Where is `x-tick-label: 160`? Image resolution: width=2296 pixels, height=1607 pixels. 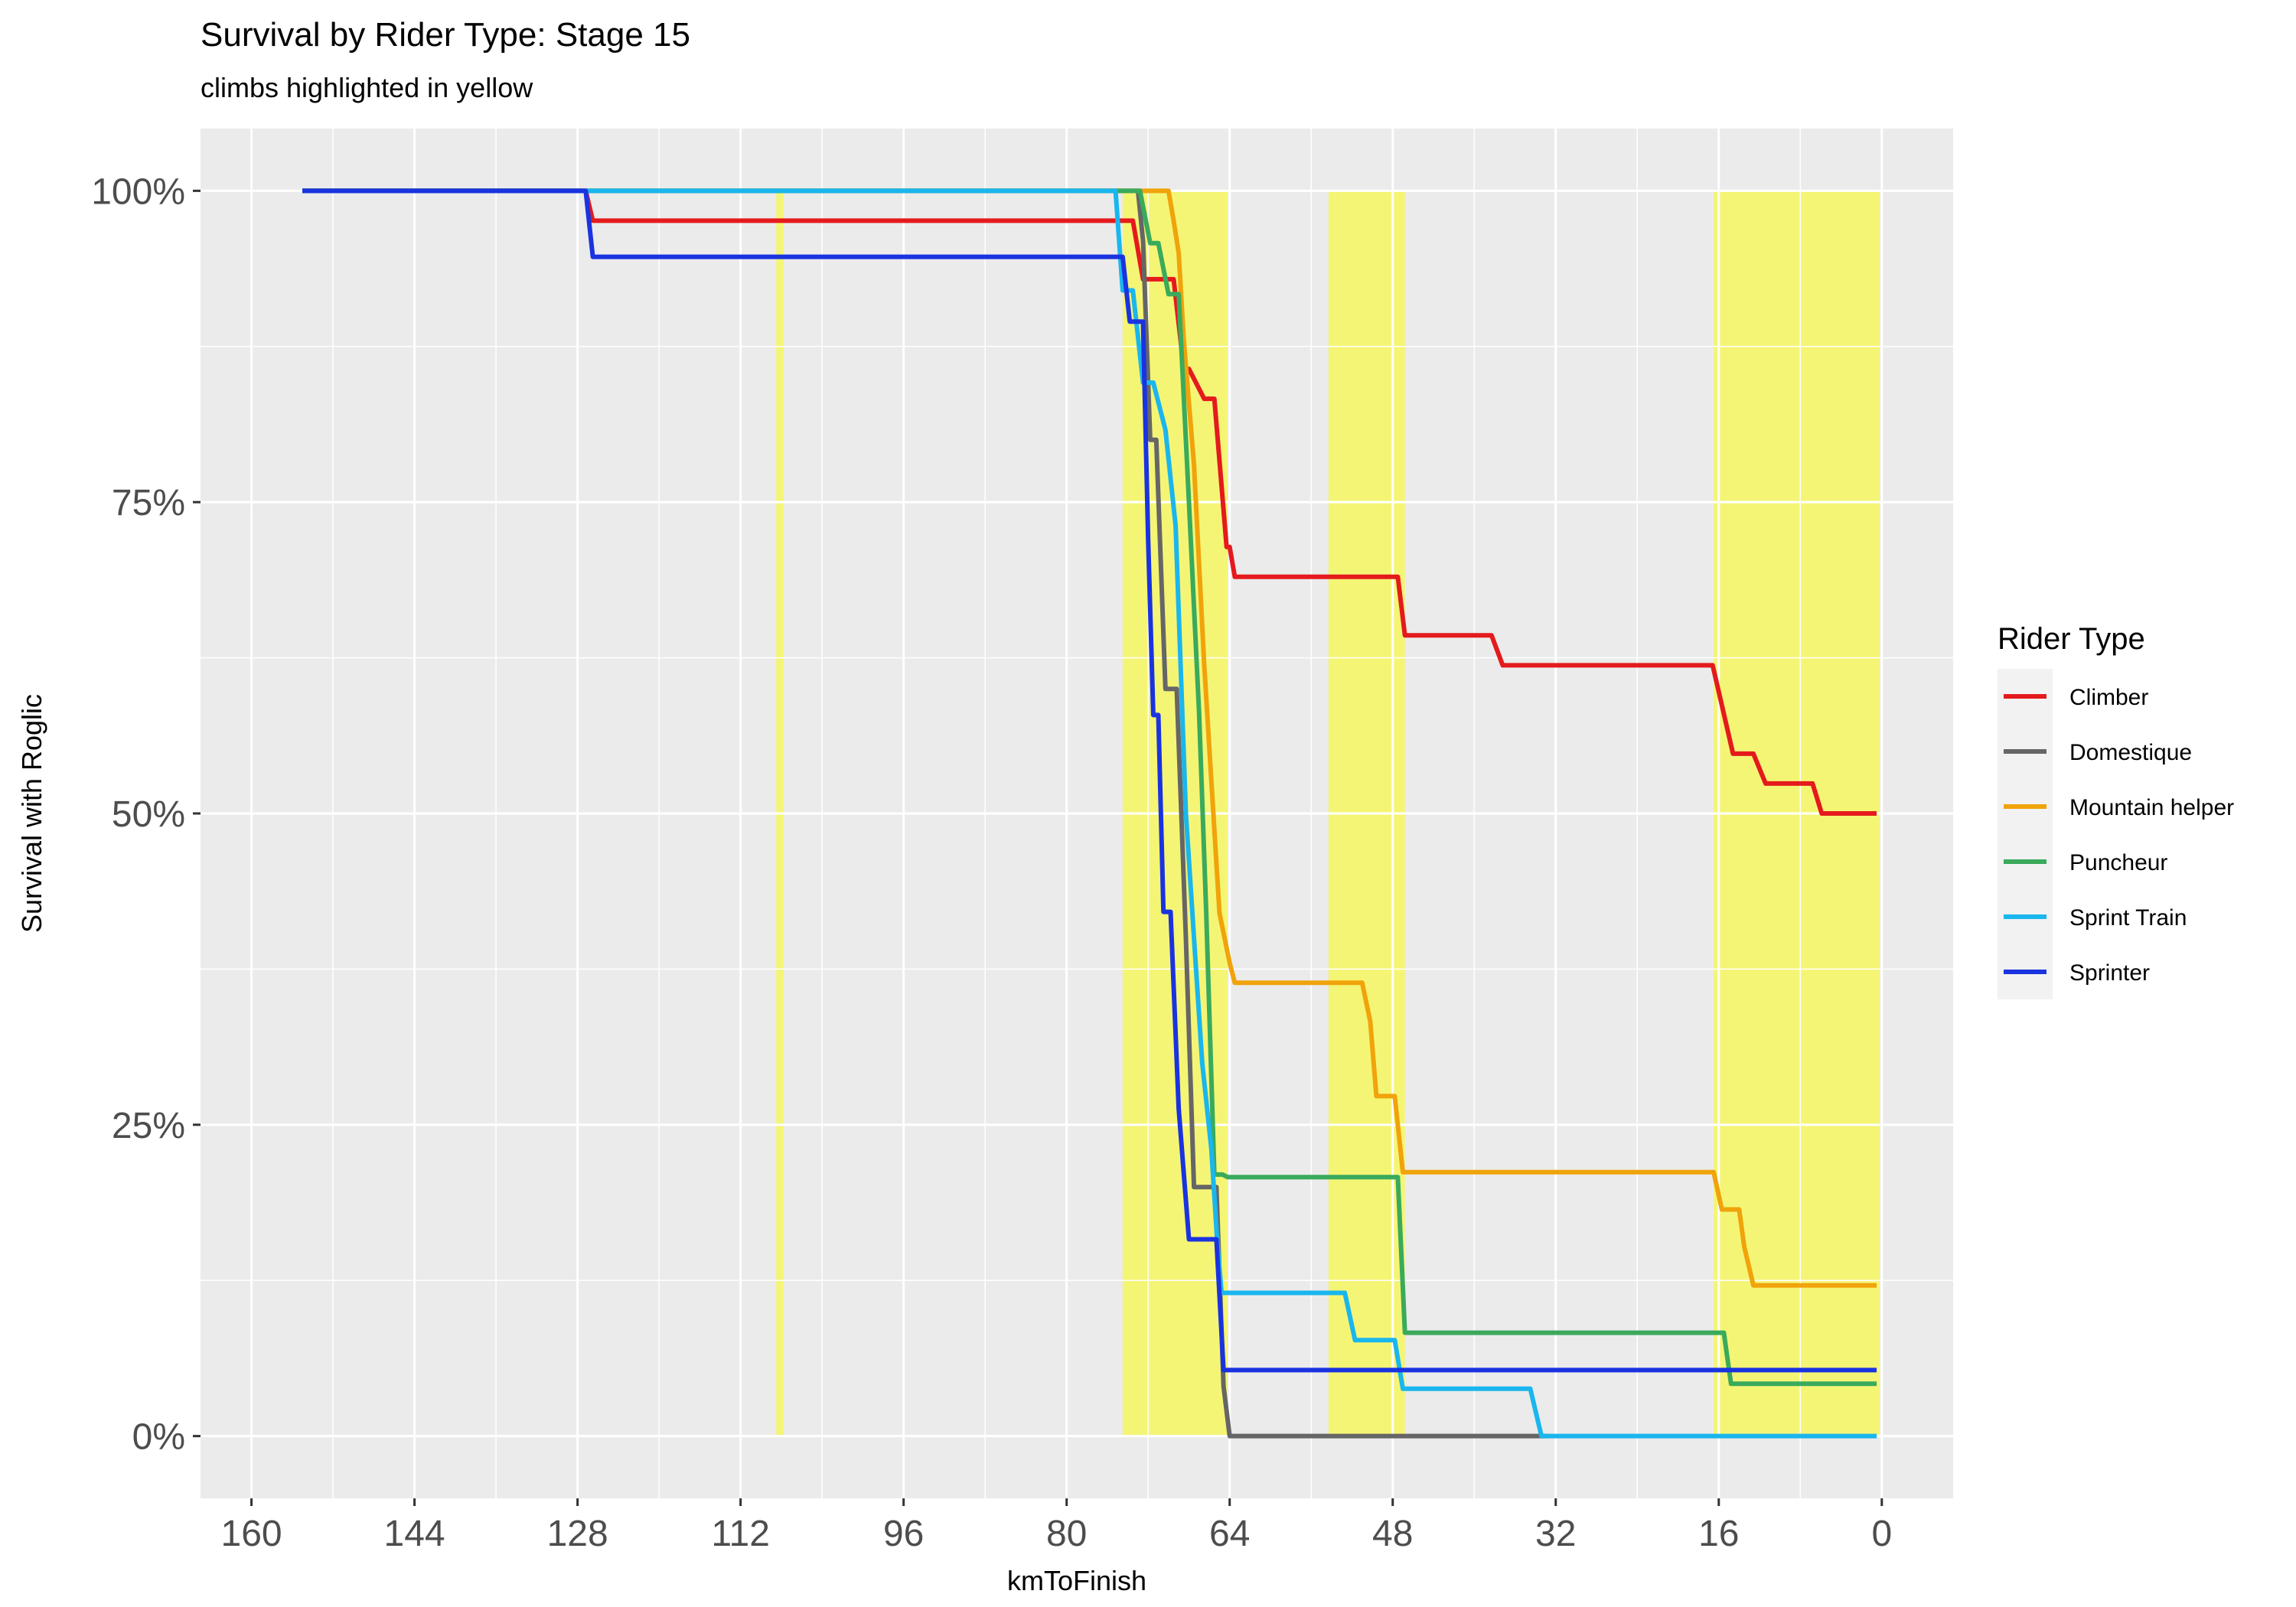
x-tick-label: 160 is located at coordinates (251, 1534).